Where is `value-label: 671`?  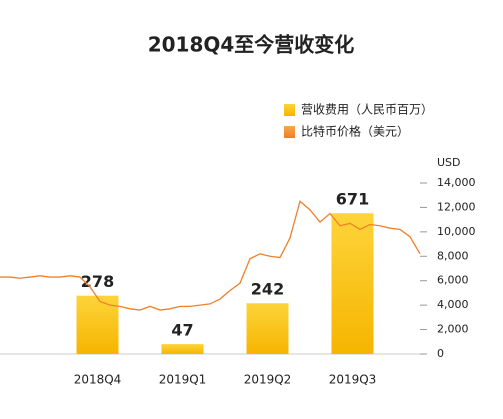
value-label: 671 is located at coordinates (352, 199).